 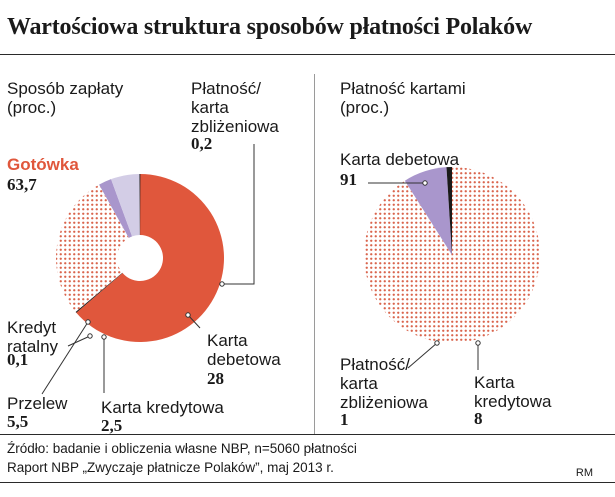 What do you see at coordinates (99, 292) in the screenshot?
I see `slice-contactless-left` at bounding box center [99, 292].